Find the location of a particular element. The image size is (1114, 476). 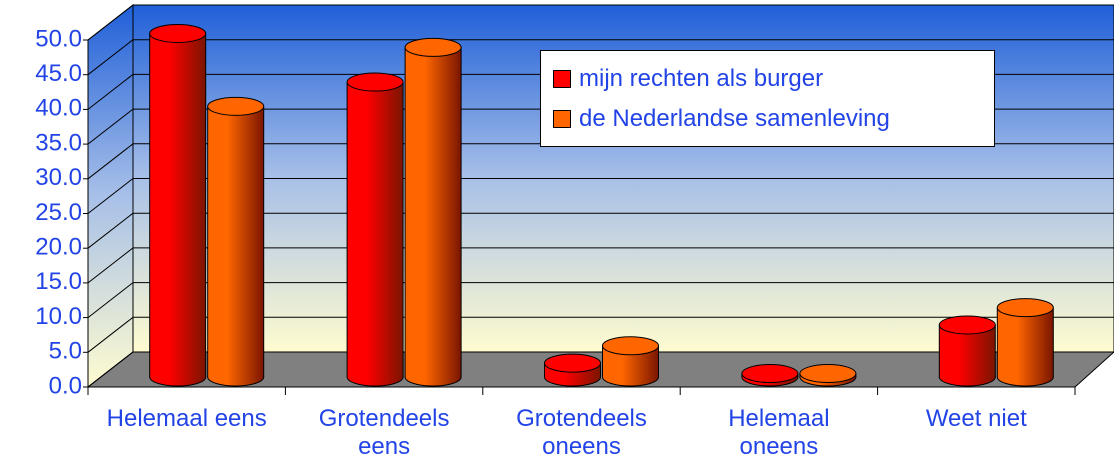

y-tick-label: 0.0 is located at coordinates (65, 385).